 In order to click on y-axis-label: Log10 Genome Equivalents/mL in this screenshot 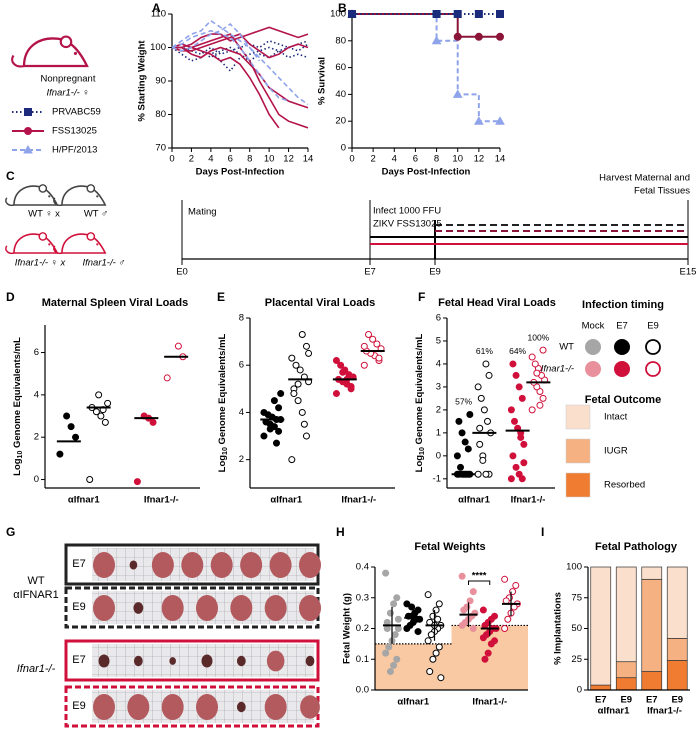, I will do `click(18, 406)`.